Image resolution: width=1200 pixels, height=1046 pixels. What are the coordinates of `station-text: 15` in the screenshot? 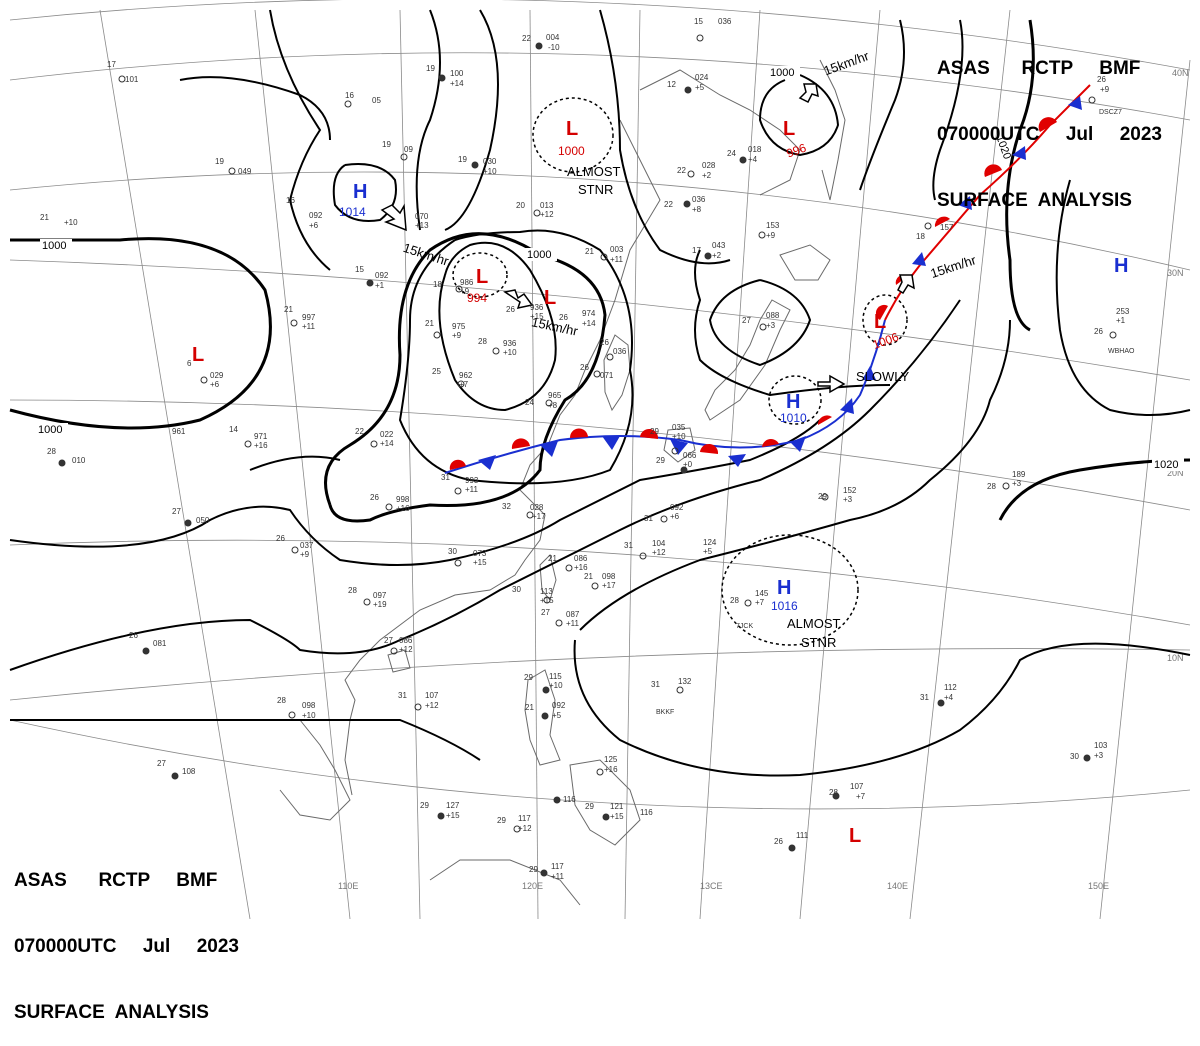 It's located at (698, 21).